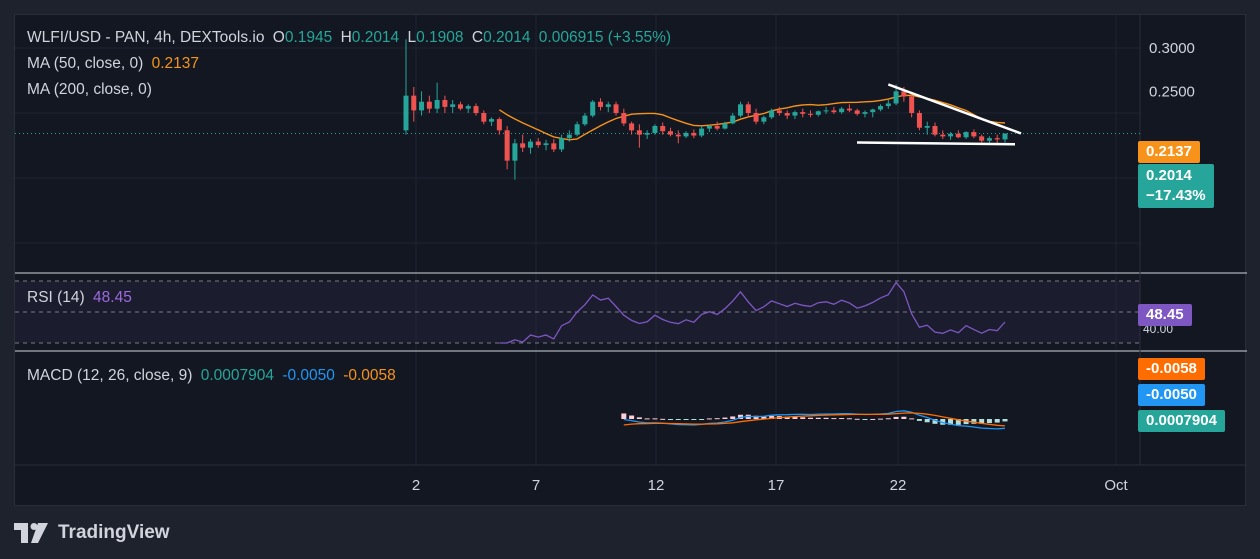 Image resolution: width=1260 pixels, height=559 pixels. I want to click on time-axis: 2 7 12 17 22 Oct, so click(770, 485).